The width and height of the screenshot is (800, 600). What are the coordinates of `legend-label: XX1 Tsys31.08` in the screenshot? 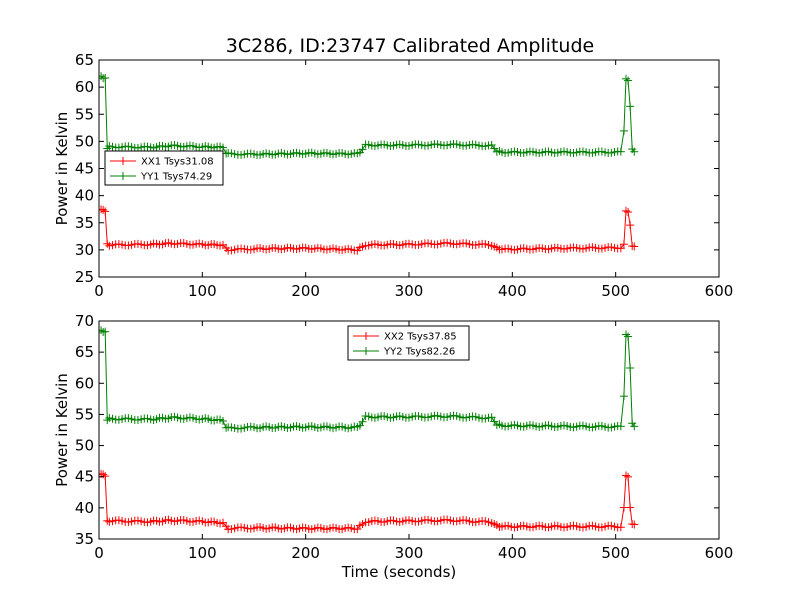 It's located at (177, 162).